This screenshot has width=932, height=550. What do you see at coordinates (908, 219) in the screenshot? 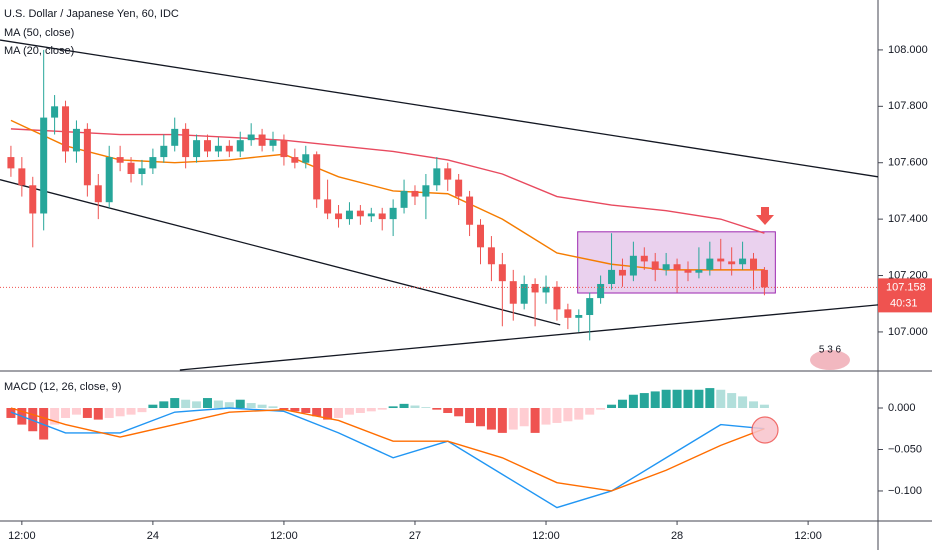
I see `y-tick-label: 107.400` at bounding box center [908, 219].